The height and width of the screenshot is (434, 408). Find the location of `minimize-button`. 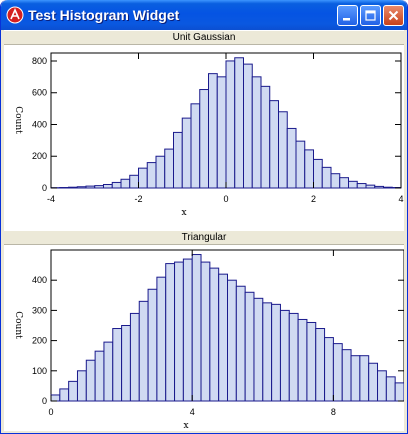

minimize-button is located at coordinates (347, 15).